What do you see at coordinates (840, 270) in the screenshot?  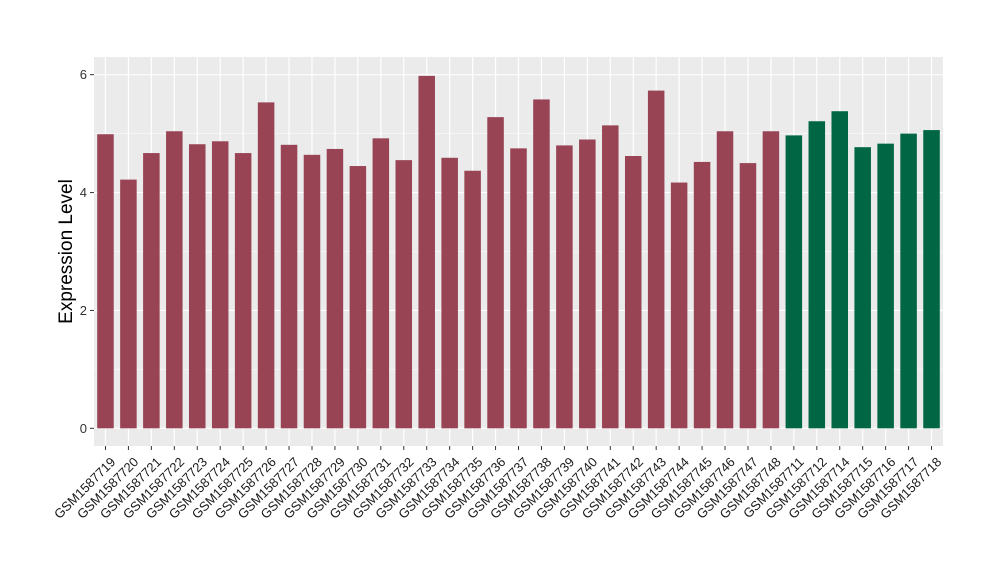 I see `bar-GSM1587714` at bounding box center [840, 270].